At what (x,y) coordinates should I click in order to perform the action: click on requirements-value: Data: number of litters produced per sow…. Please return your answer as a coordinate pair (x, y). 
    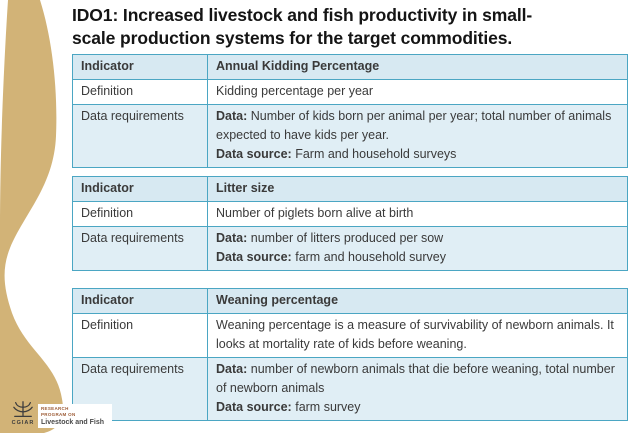
    Looking at the image, I should click on (417, 248).